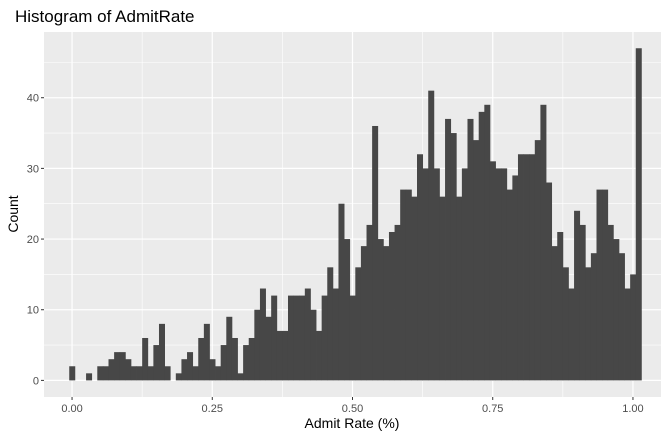 The height and width of the screenshot is (438, 669). I want to click on y-tick-label: 40, so click(33, 99).